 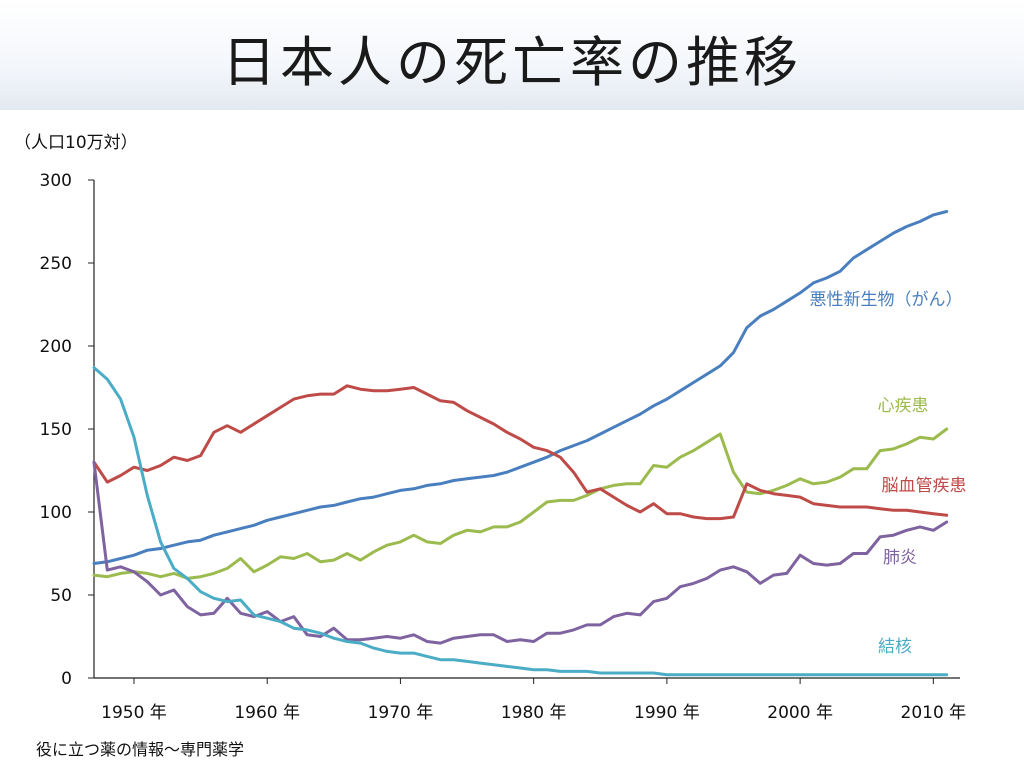 I want to click on y-tick-label: 250, so click(x=56, y=264).